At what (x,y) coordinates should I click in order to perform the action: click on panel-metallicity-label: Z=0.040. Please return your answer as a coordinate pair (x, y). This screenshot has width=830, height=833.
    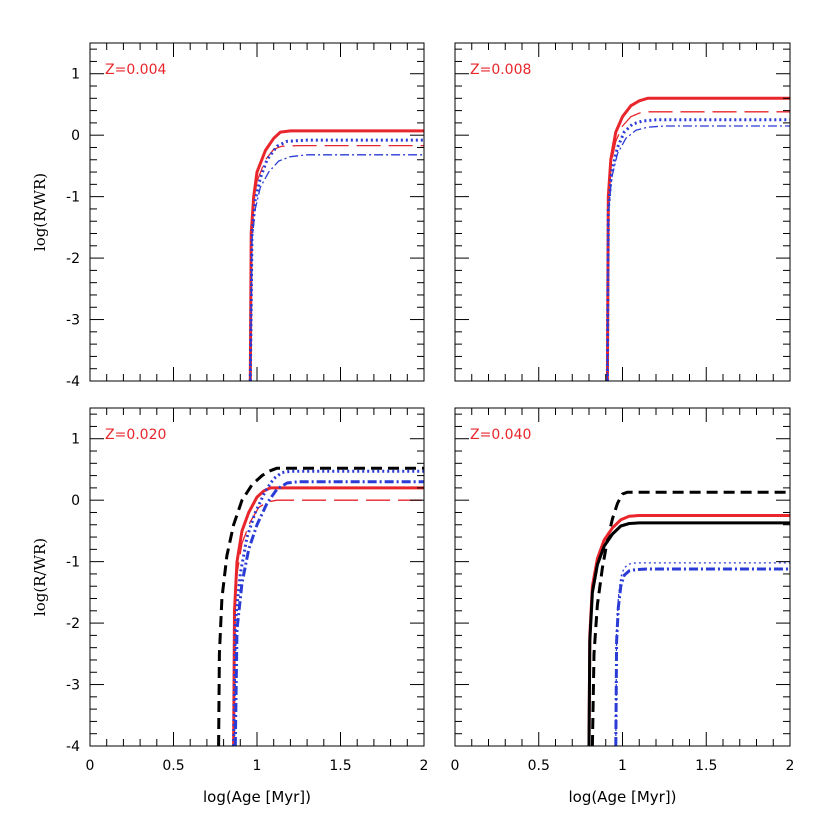
    Looking at the image, I should click on (500, 435).